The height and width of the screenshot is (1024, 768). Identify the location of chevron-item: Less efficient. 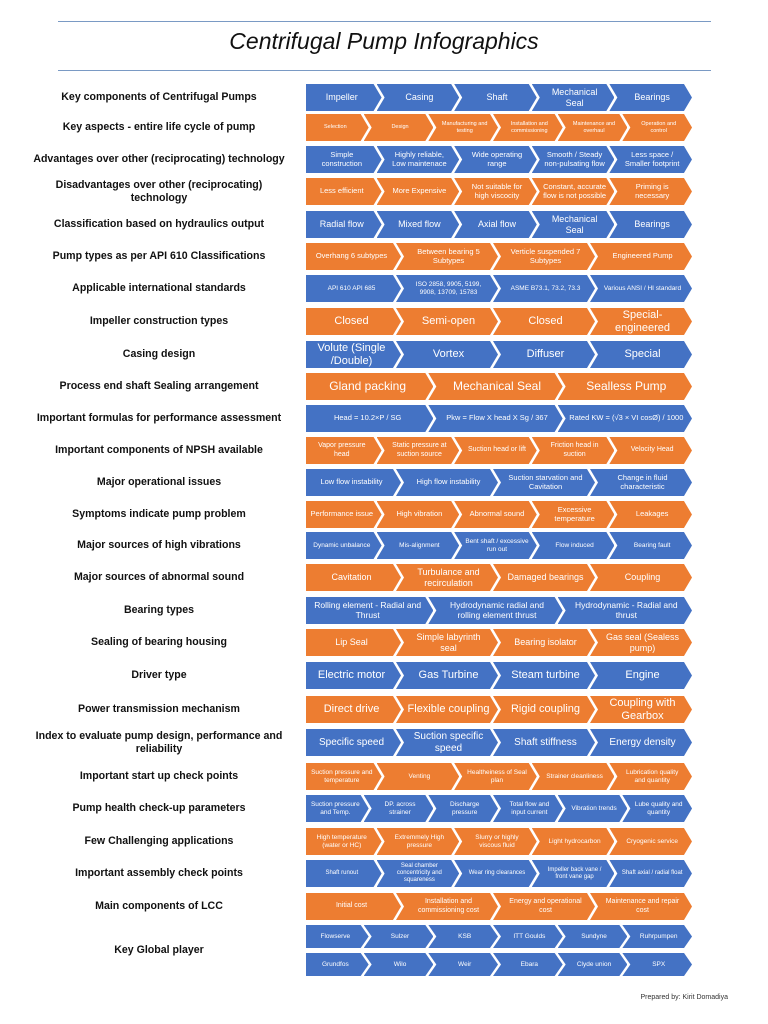
(344, 191).